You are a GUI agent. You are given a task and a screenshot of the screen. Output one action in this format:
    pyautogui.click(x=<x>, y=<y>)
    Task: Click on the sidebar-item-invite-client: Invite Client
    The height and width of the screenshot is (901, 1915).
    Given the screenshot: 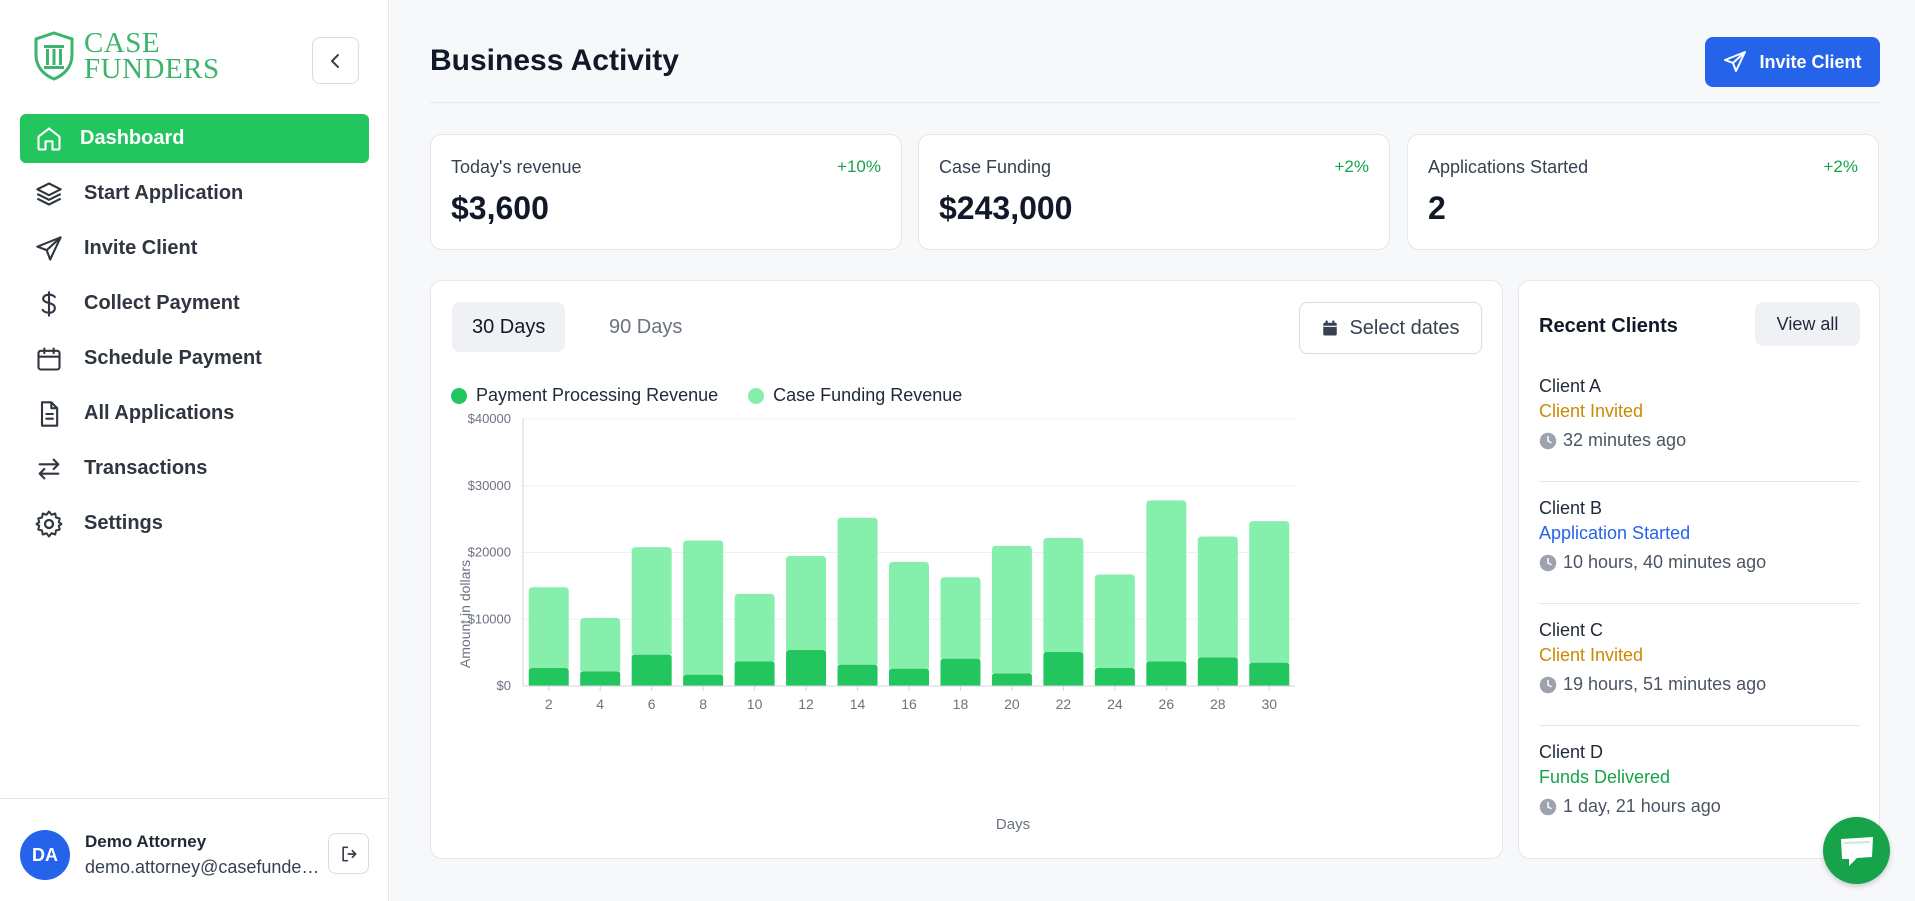 What is the action you would take?
    pyautogui.click(x=194, y=248)
    